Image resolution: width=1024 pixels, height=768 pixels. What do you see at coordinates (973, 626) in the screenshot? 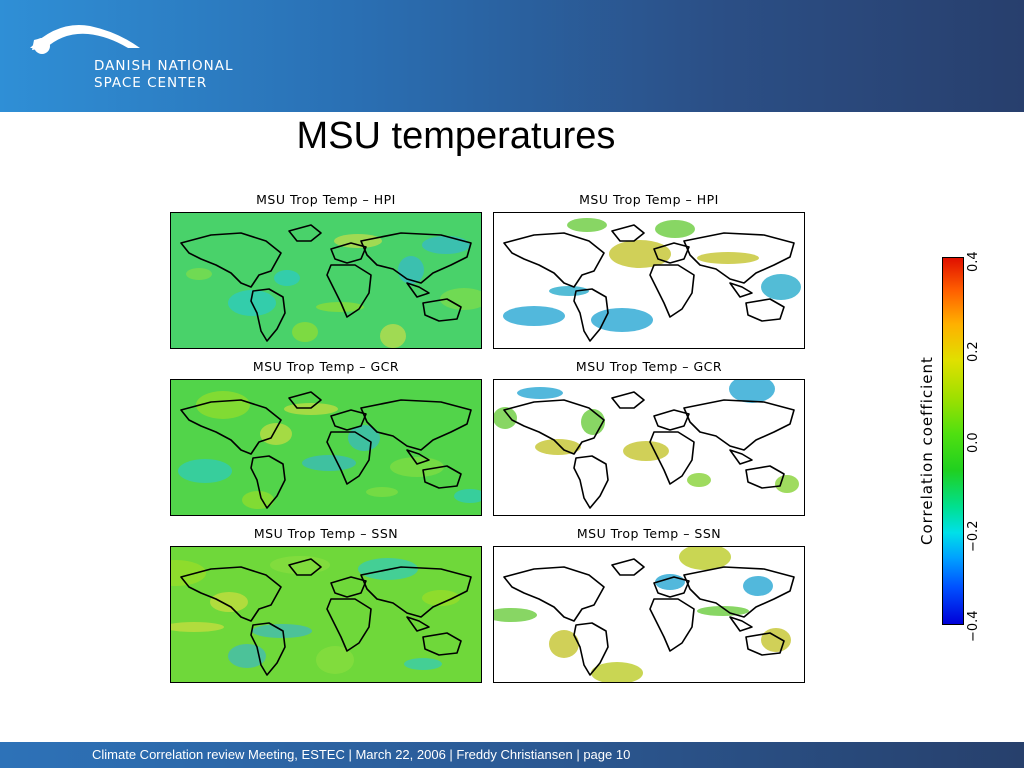
I see `colorbar-tick: −0.4` at bounding box center [973, 626].